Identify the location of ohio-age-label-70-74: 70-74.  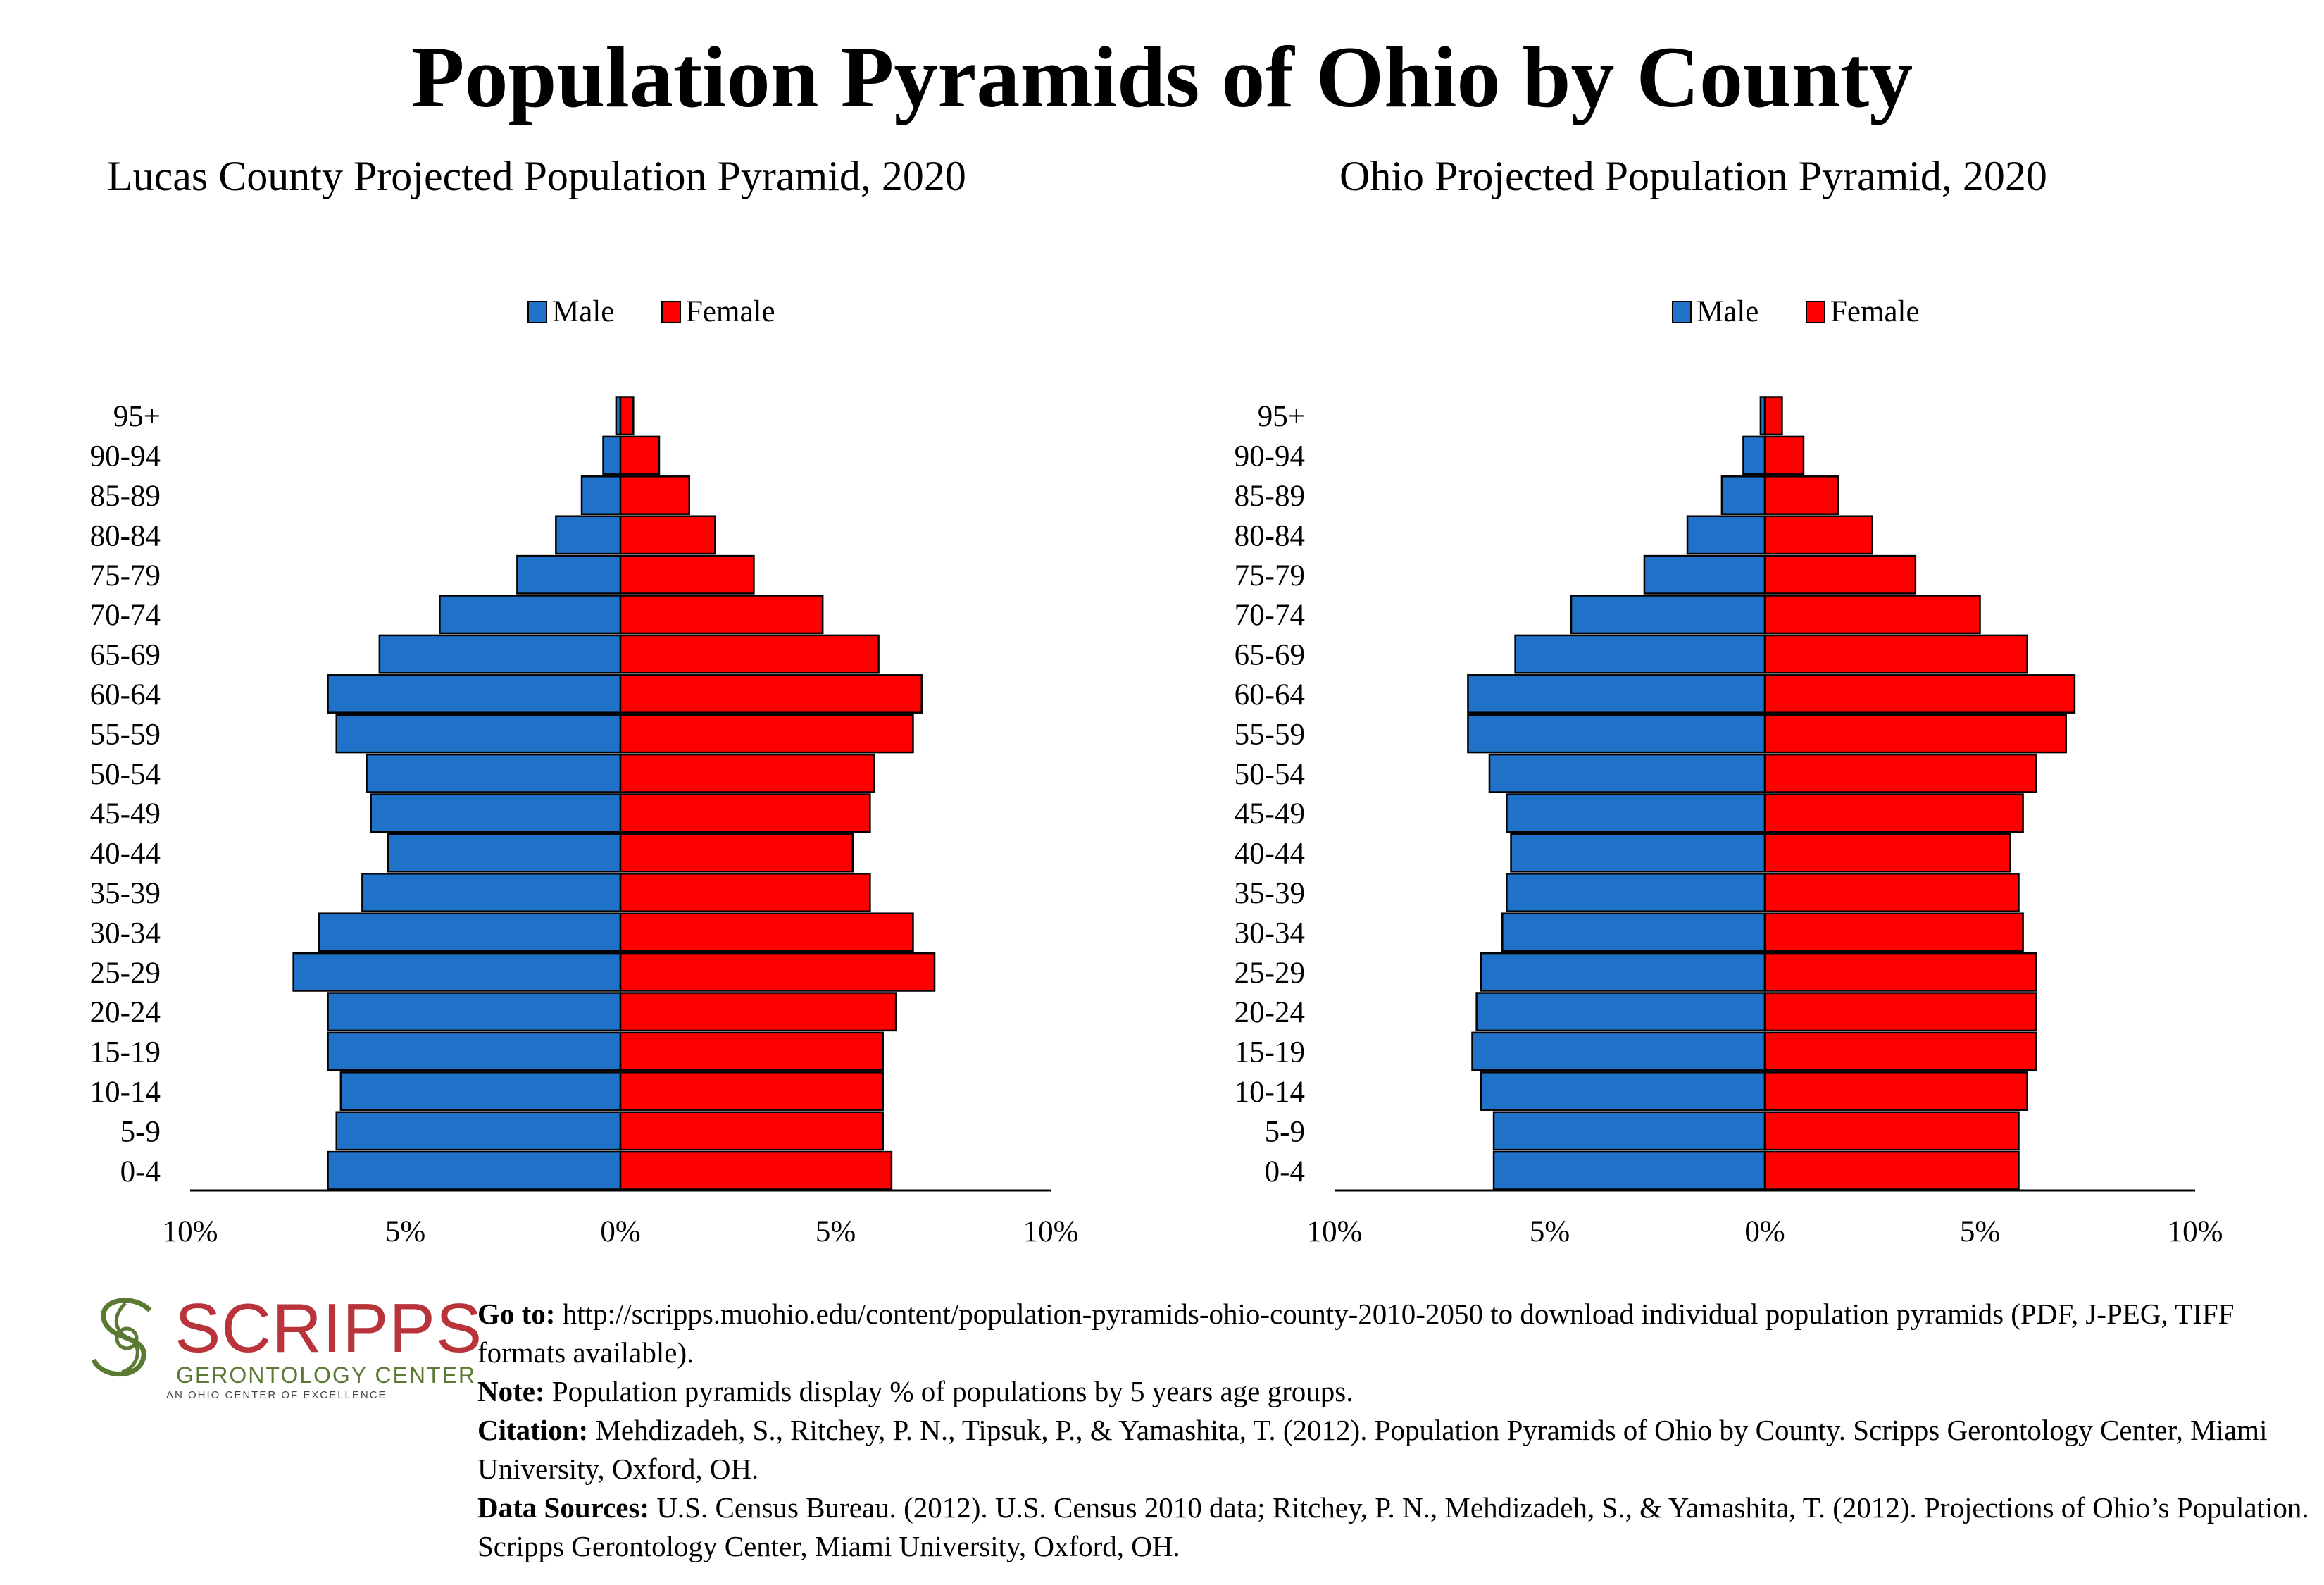
(1270, 615).